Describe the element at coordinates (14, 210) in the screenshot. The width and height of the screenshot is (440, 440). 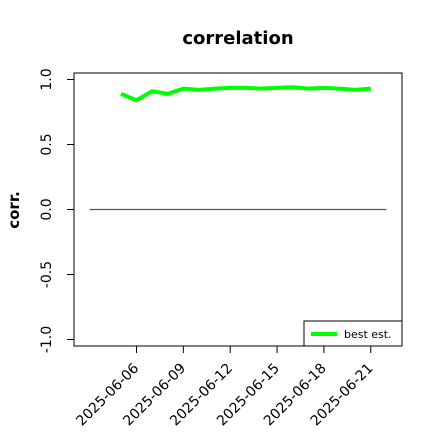
I see `y-axis-label: corr.` at that location.